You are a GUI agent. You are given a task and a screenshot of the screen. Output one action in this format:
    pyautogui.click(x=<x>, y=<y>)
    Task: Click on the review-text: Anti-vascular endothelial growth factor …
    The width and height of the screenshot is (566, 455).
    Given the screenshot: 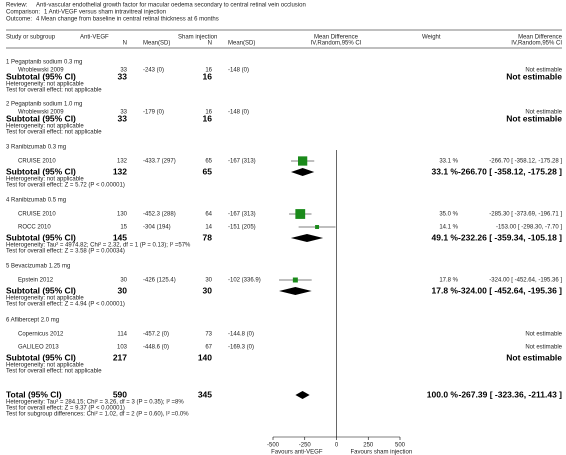 What is the action you would take?
    pyautogui.click(x=171, y=6)
    